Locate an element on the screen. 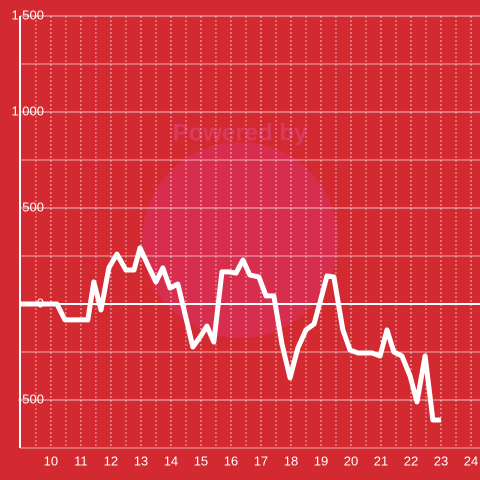 This screenshot has width=480, height=480. y-tick-label: -500 is located at coordinates (31, 398).